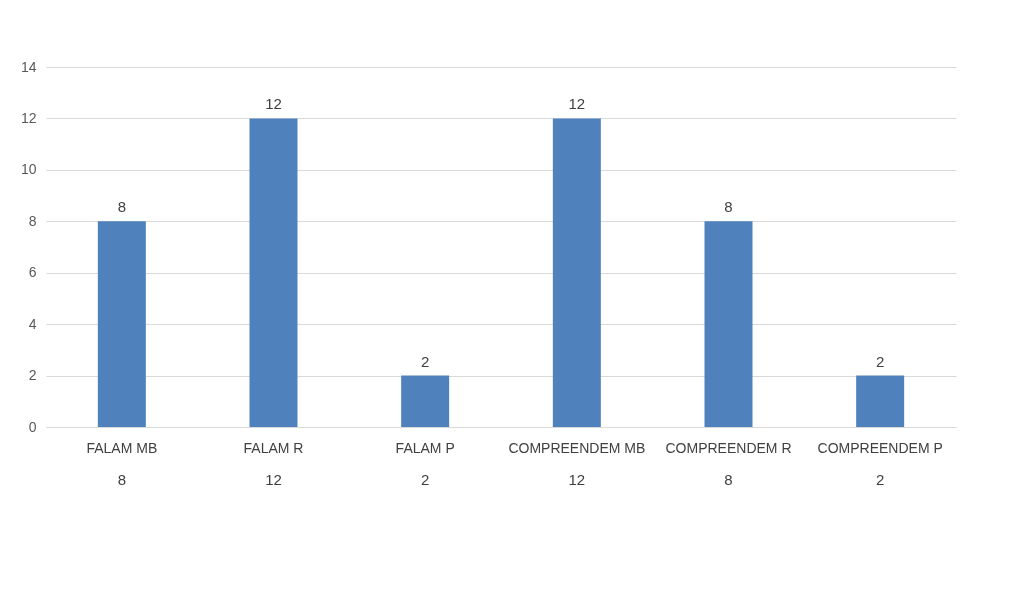 The height and width of the screenshot is (589, 1015). What do you see at coordinates (28, 66) in the screenshot?
I see `y-tick-label: 14` at bounding box center [28, 66].